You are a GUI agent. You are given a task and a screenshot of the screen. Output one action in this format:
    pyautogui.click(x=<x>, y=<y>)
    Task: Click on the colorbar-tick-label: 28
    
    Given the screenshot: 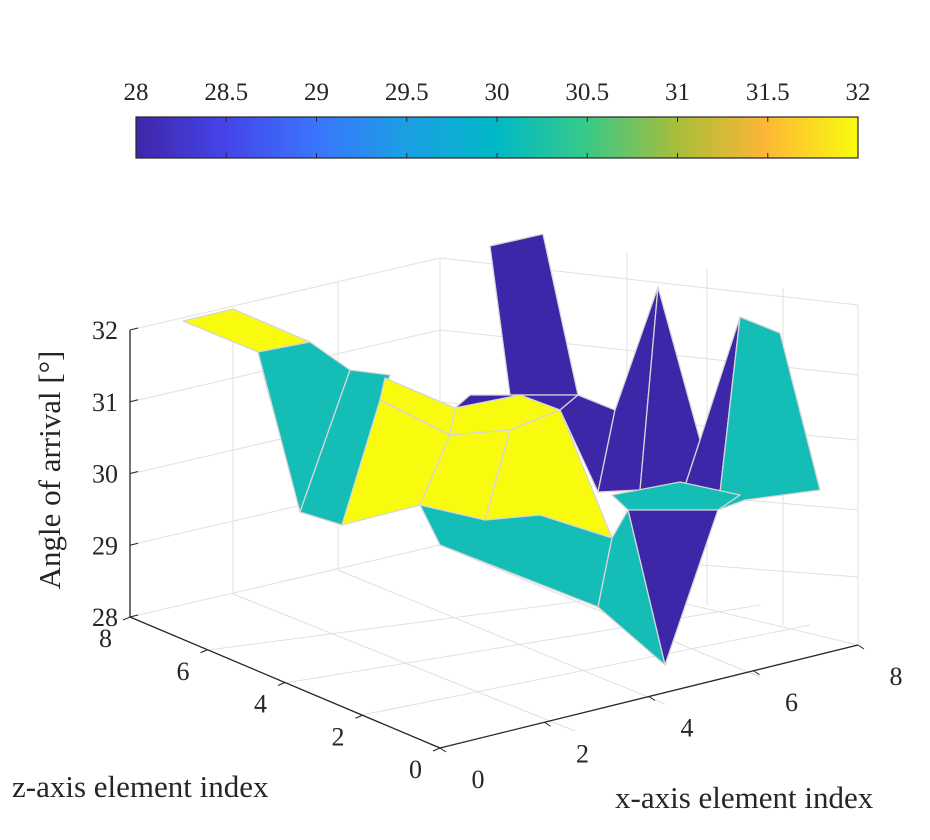 What is the action you would take?
    pyautogui.click(x=136, y=92)
    